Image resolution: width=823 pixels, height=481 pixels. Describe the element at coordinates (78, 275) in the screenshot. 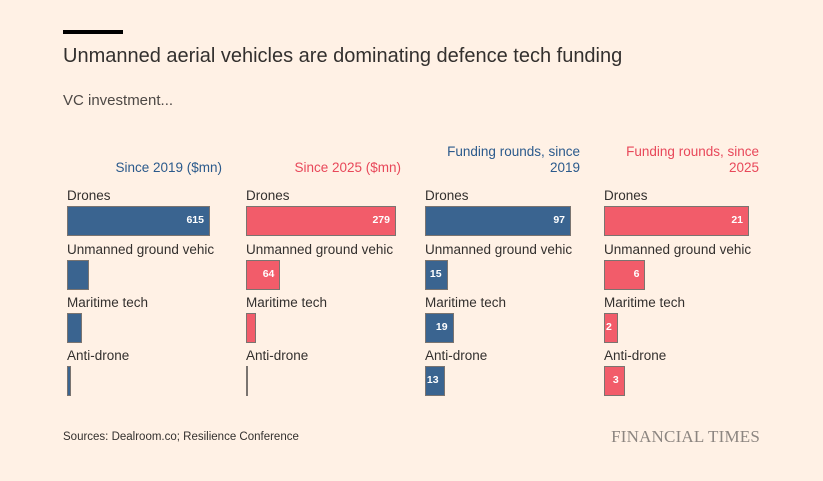

I see `bar-ugv` at that location.